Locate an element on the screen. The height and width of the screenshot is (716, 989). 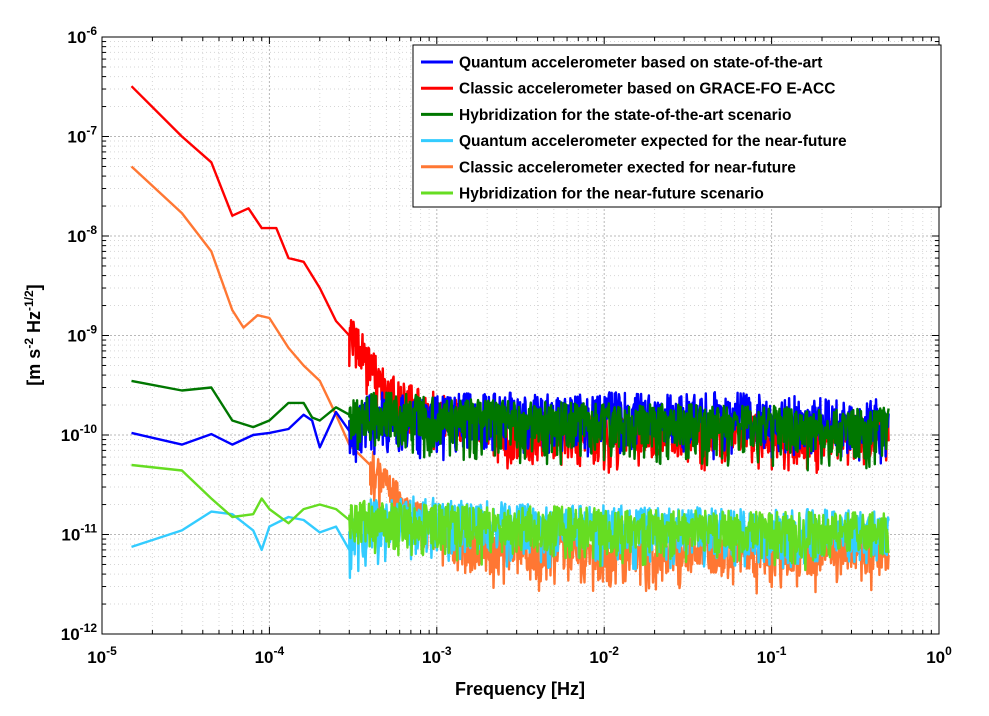
y-tick-label: 10⁻¹⁰ is located at coordinates (79, 433).